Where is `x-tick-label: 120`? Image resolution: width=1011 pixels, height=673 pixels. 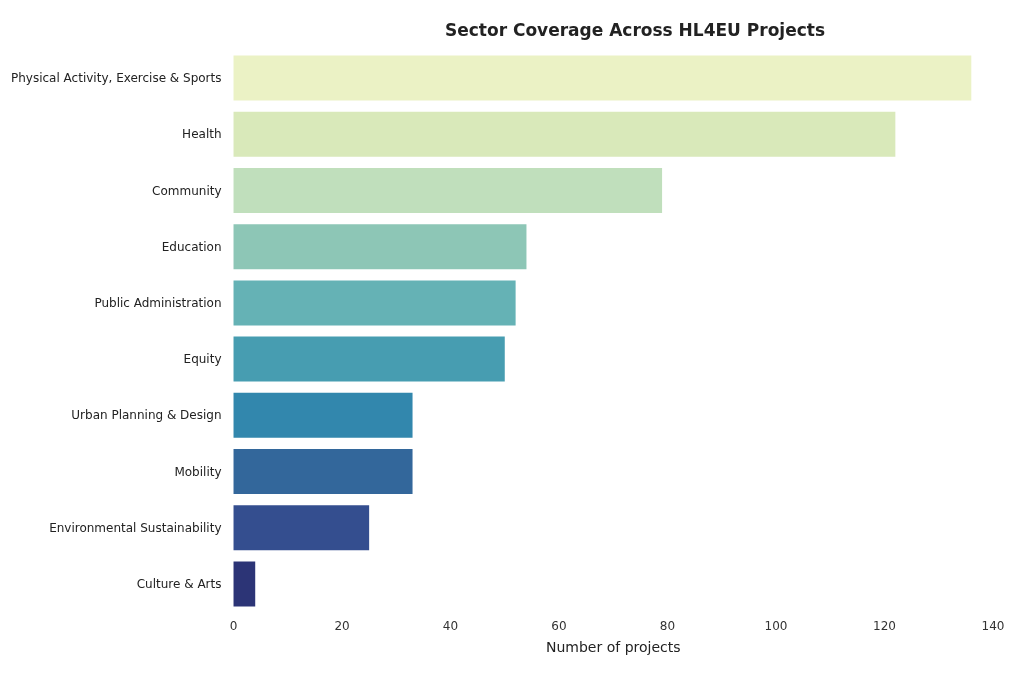 x-tick-label: 120 is located at coordinates (884, 626).